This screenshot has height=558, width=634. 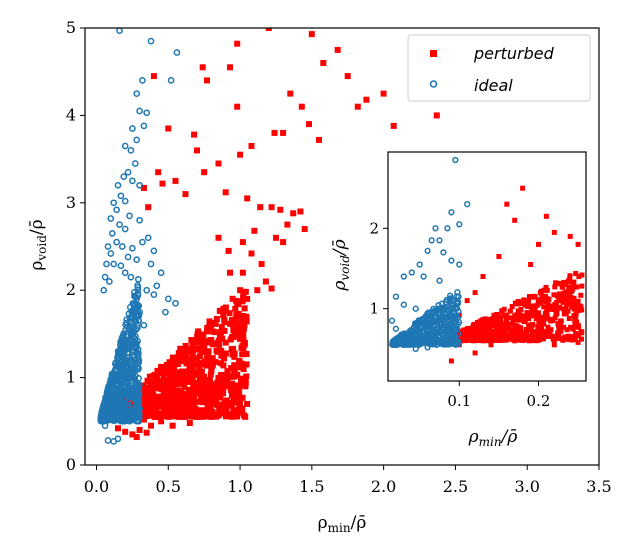 I want to click on x-tick-label: 0.2, so click(x=539, y=401).